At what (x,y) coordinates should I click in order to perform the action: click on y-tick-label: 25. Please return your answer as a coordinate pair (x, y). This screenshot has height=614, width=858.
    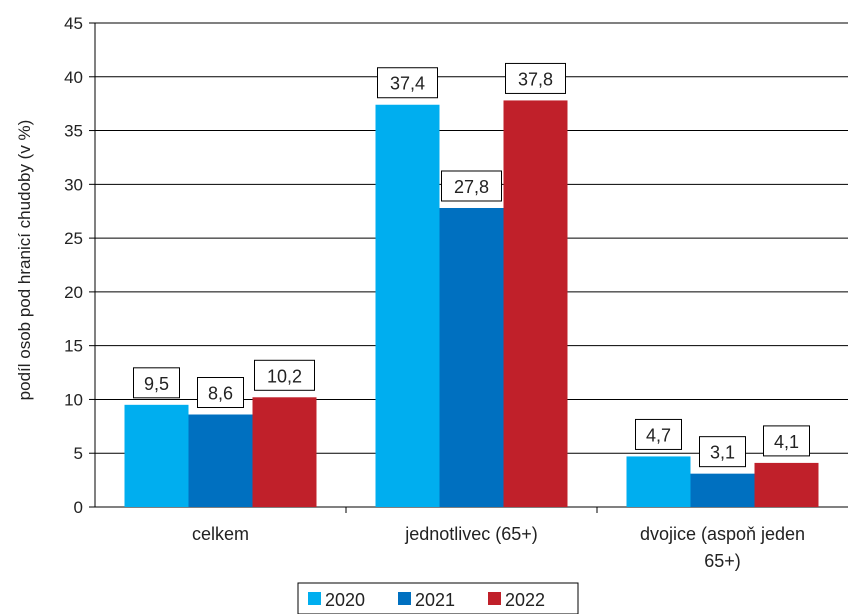
    Looking at the image, I should click on (73, 238).